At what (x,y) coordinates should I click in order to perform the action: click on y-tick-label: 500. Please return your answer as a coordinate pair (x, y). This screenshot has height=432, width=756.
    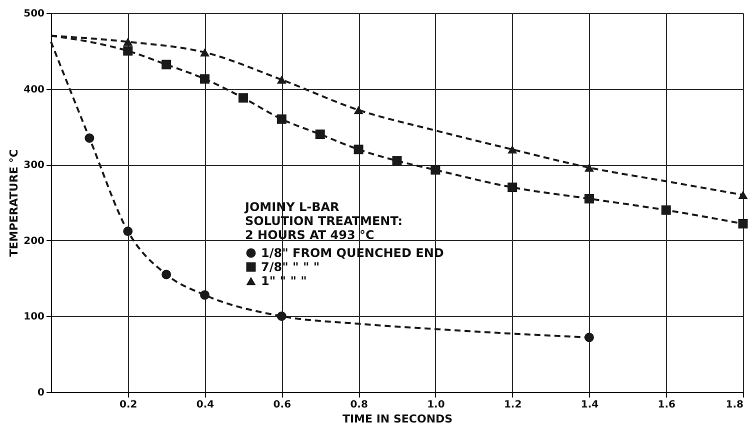
    Looking at the image, I should click on (34, 14).